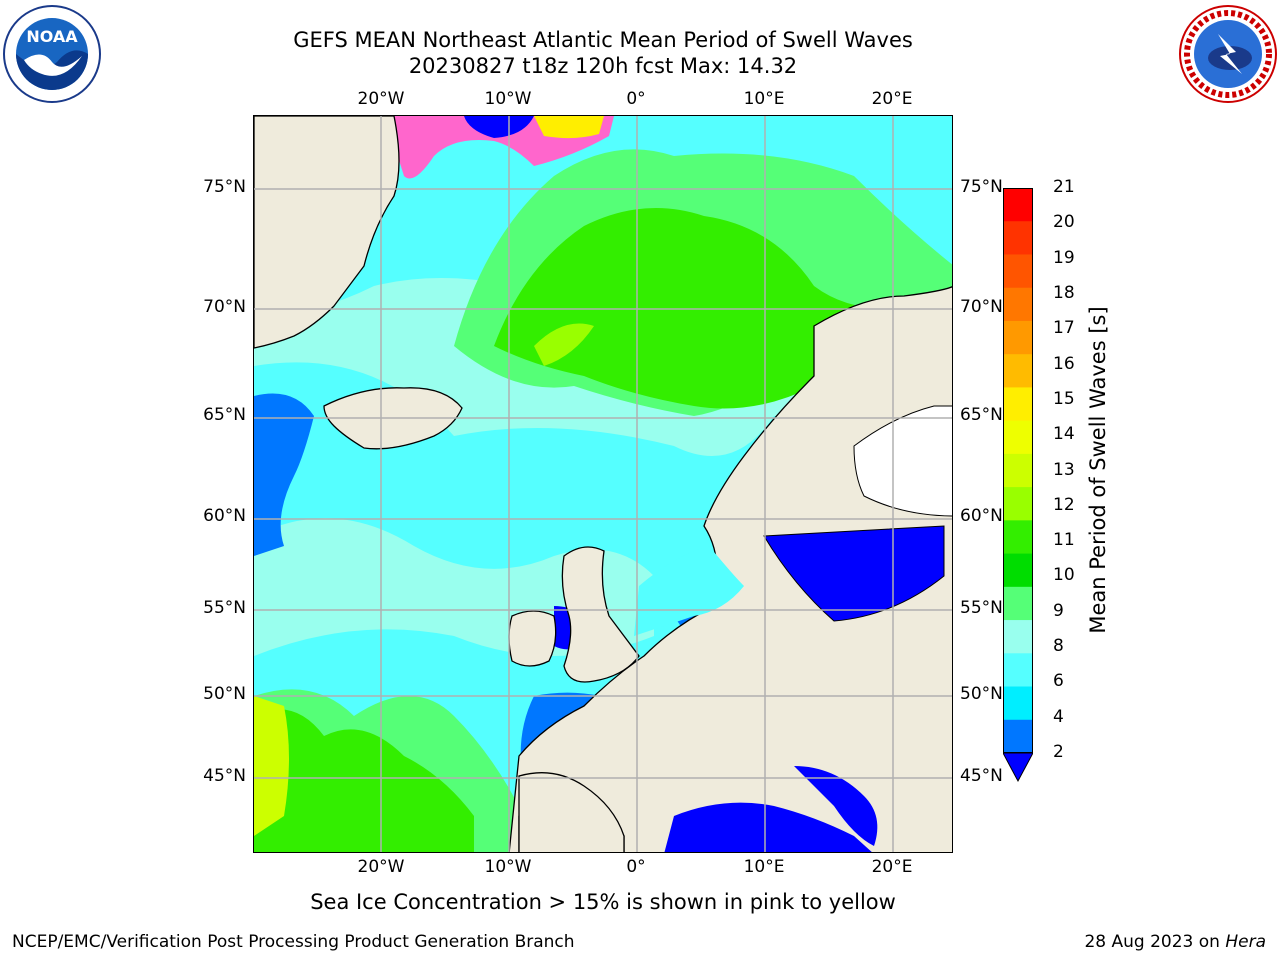  Describe the element at coordinates (981, 776) in the screenshot. I see `lat-label-right: 45°N` at that location.